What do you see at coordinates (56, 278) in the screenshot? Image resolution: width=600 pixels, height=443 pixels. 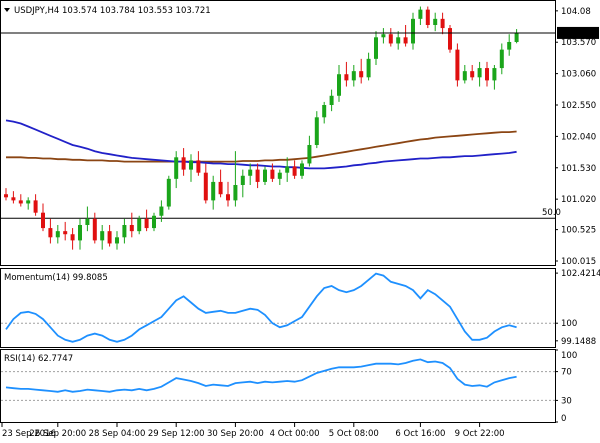 I see `momentum-title: Momentum(14) 99.8085` at bounding box center [56, 278].